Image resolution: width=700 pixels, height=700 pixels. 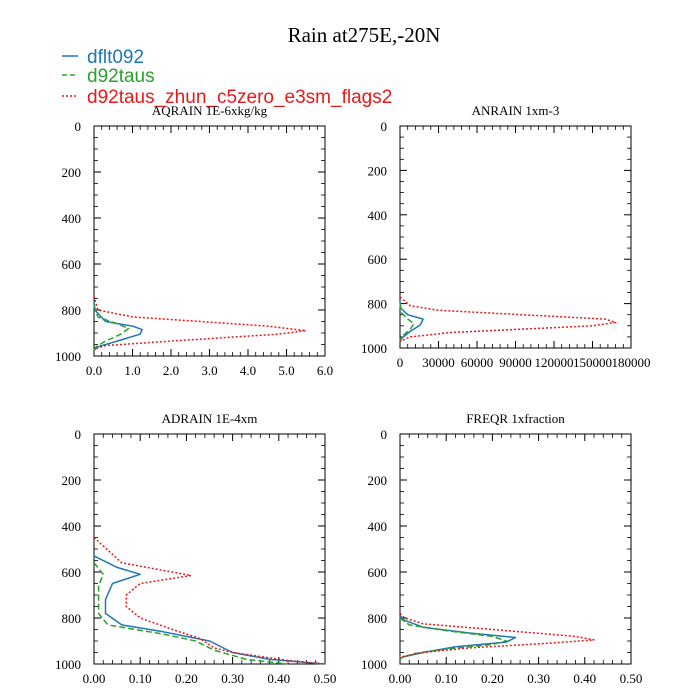 I want to click on panel-3-series-d92taus, so click(x=191, y=613).